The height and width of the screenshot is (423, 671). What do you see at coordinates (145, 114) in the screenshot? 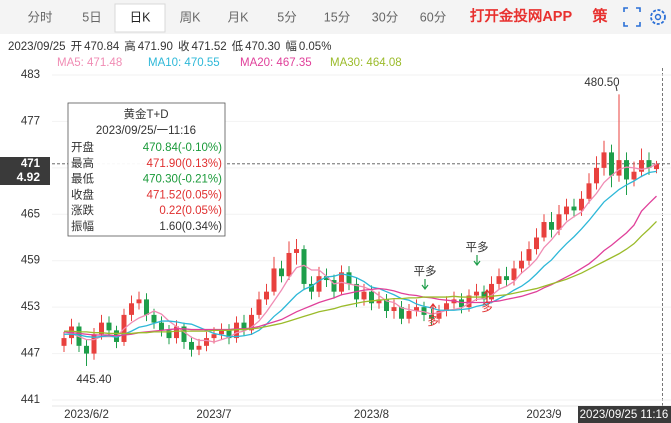
I see `tooltip-title: 黄金T+D` at bounding box center [145, 114].